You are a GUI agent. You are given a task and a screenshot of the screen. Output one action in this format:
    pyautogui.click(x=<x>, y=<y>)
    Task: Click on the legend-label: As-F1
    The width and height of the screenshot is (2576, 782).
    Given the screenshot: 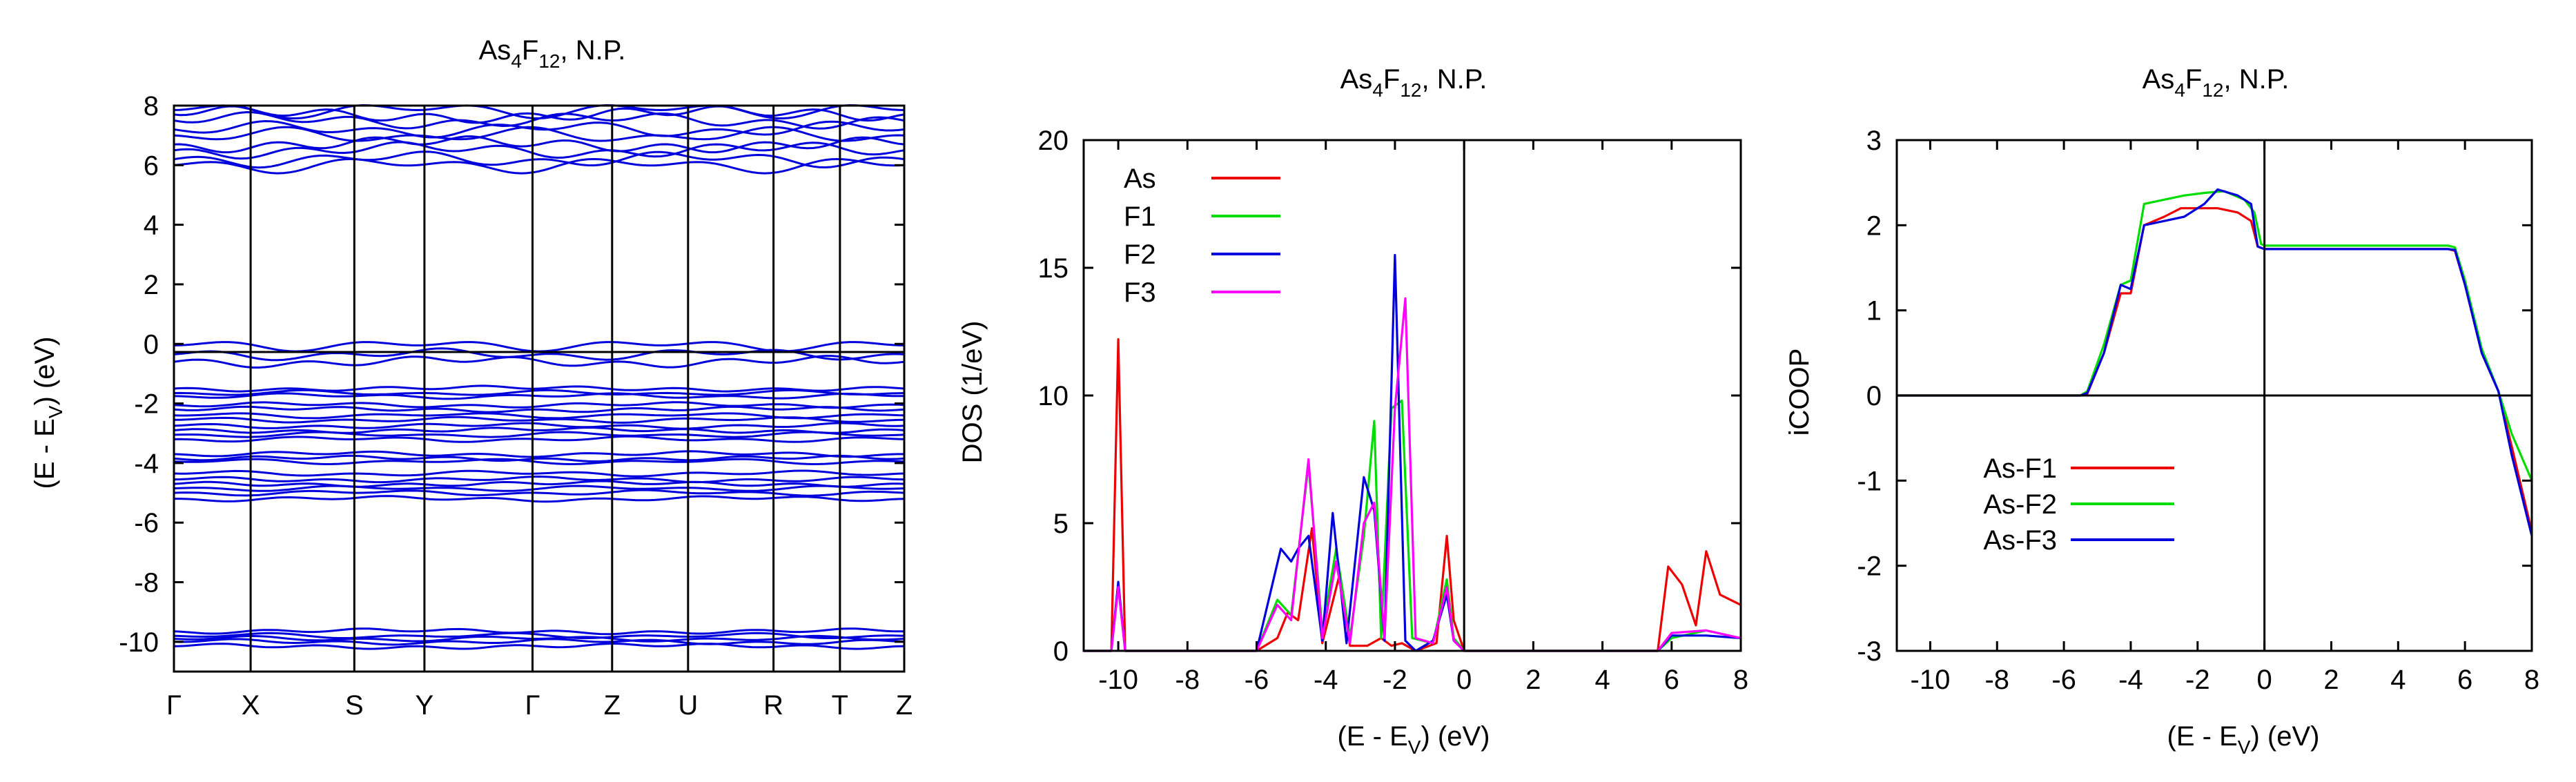 What is the action you would take?
    pyautogui.click(x=2020, y=469)
    